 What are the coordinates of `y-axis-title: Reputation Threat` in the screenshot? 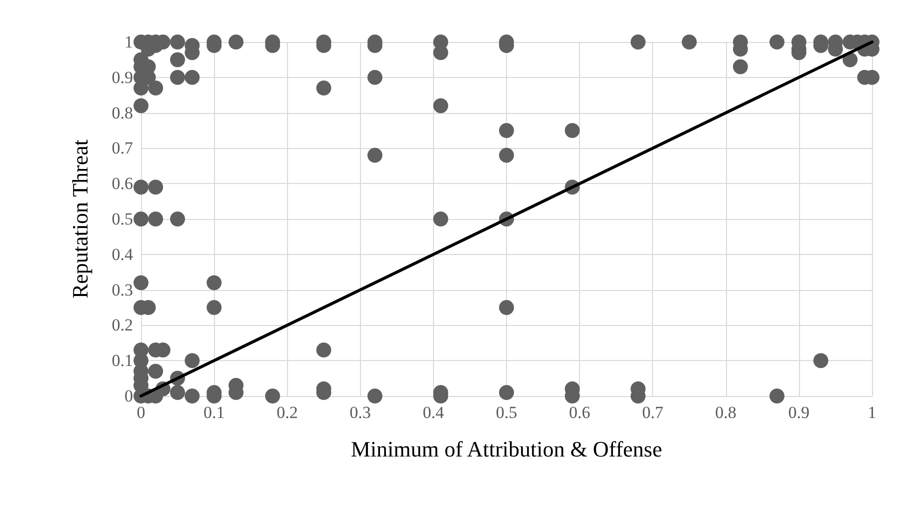 It's located at (80, 219).